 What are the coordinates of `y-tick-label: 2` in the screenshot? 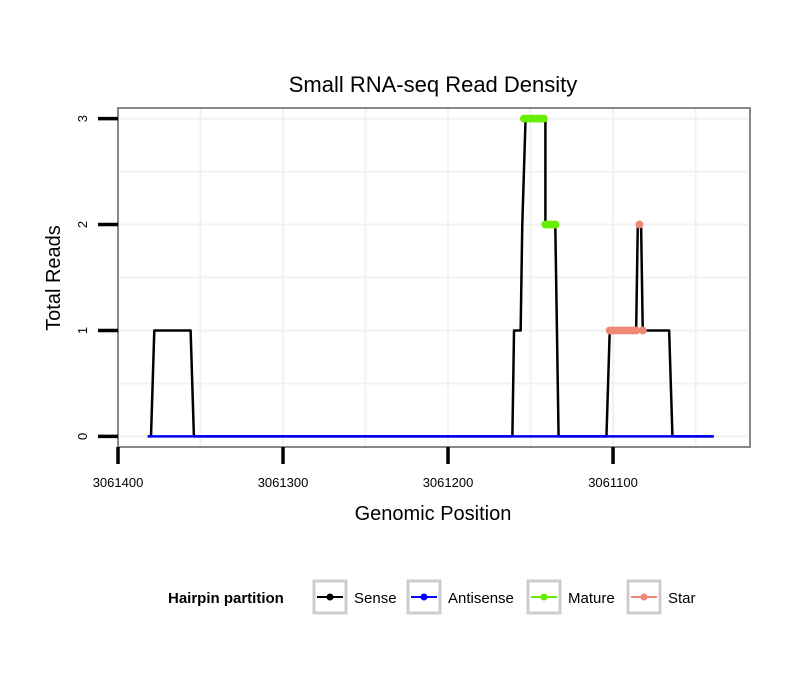 It's located at (82, 224).